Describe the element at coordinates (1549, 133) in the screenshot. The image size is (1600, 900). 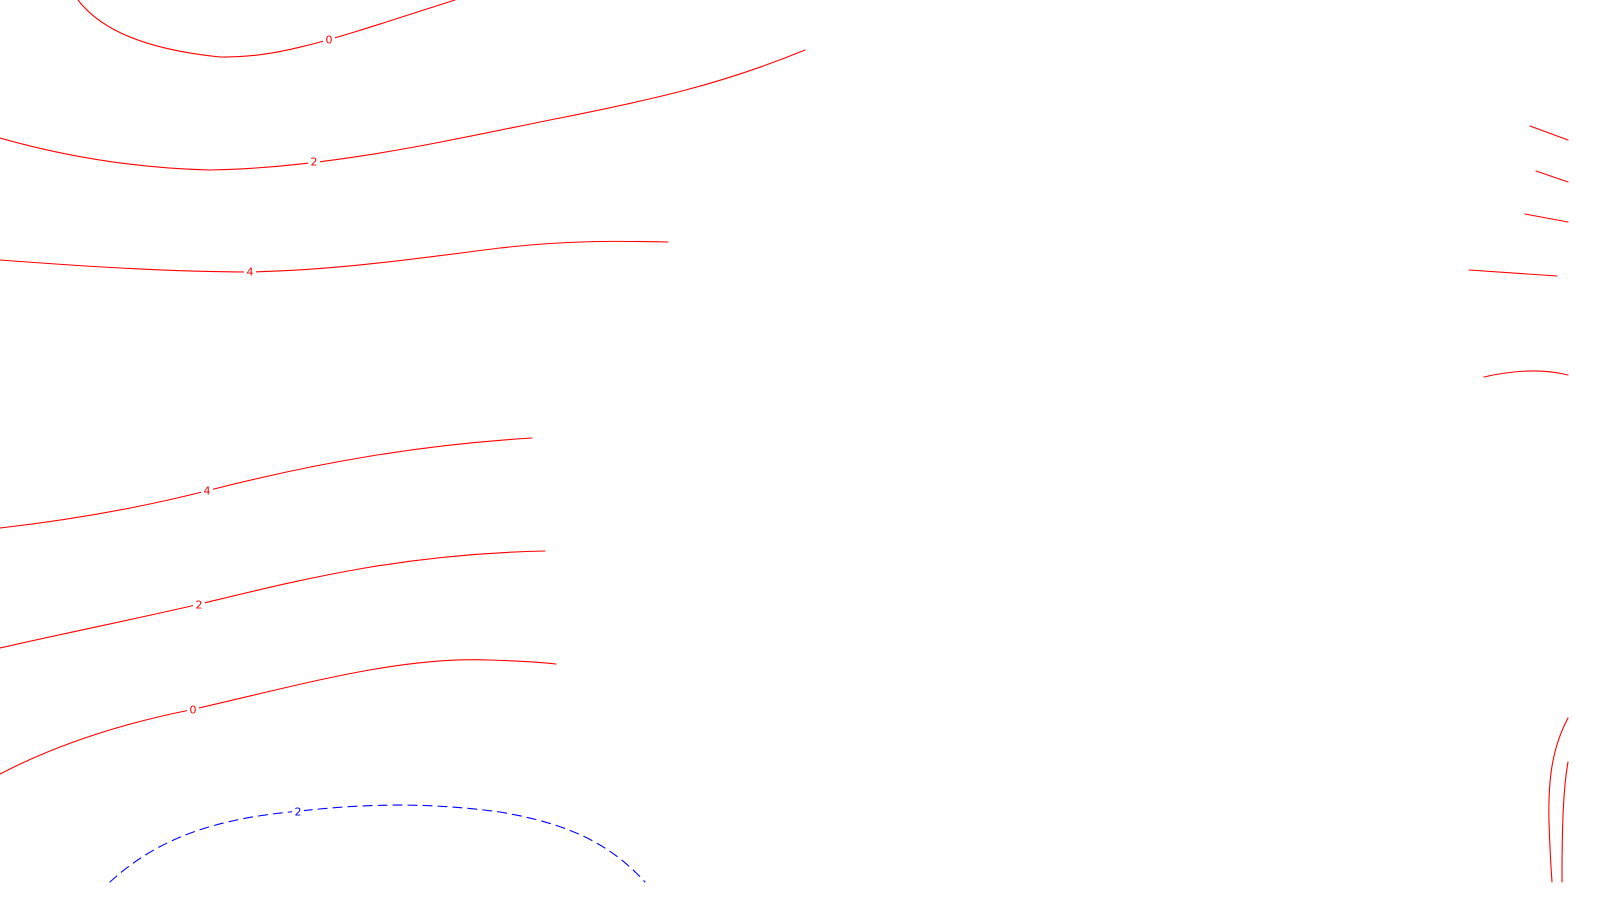
I see `contour-line-edge-a` at that location.